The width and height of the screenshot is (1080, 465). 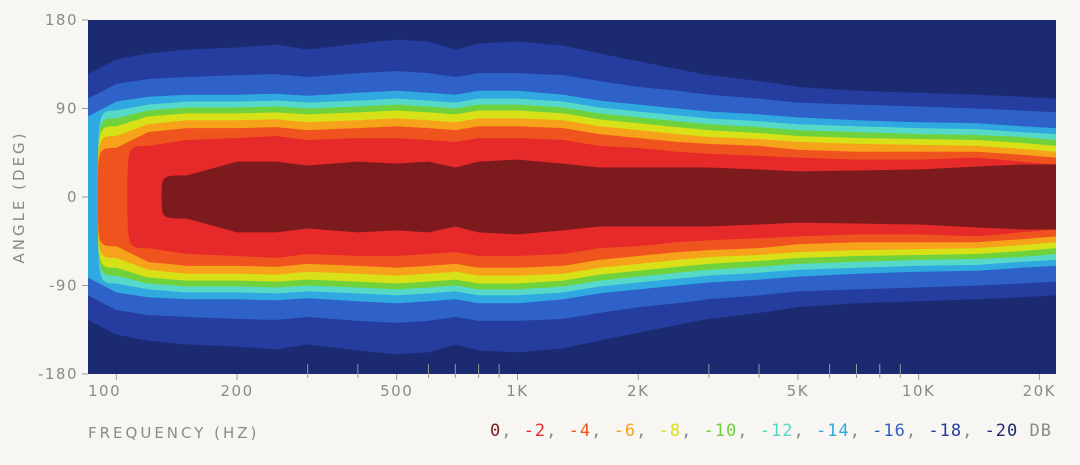 I want to click on legend-level-label: -4, so click(x=580, y=431).